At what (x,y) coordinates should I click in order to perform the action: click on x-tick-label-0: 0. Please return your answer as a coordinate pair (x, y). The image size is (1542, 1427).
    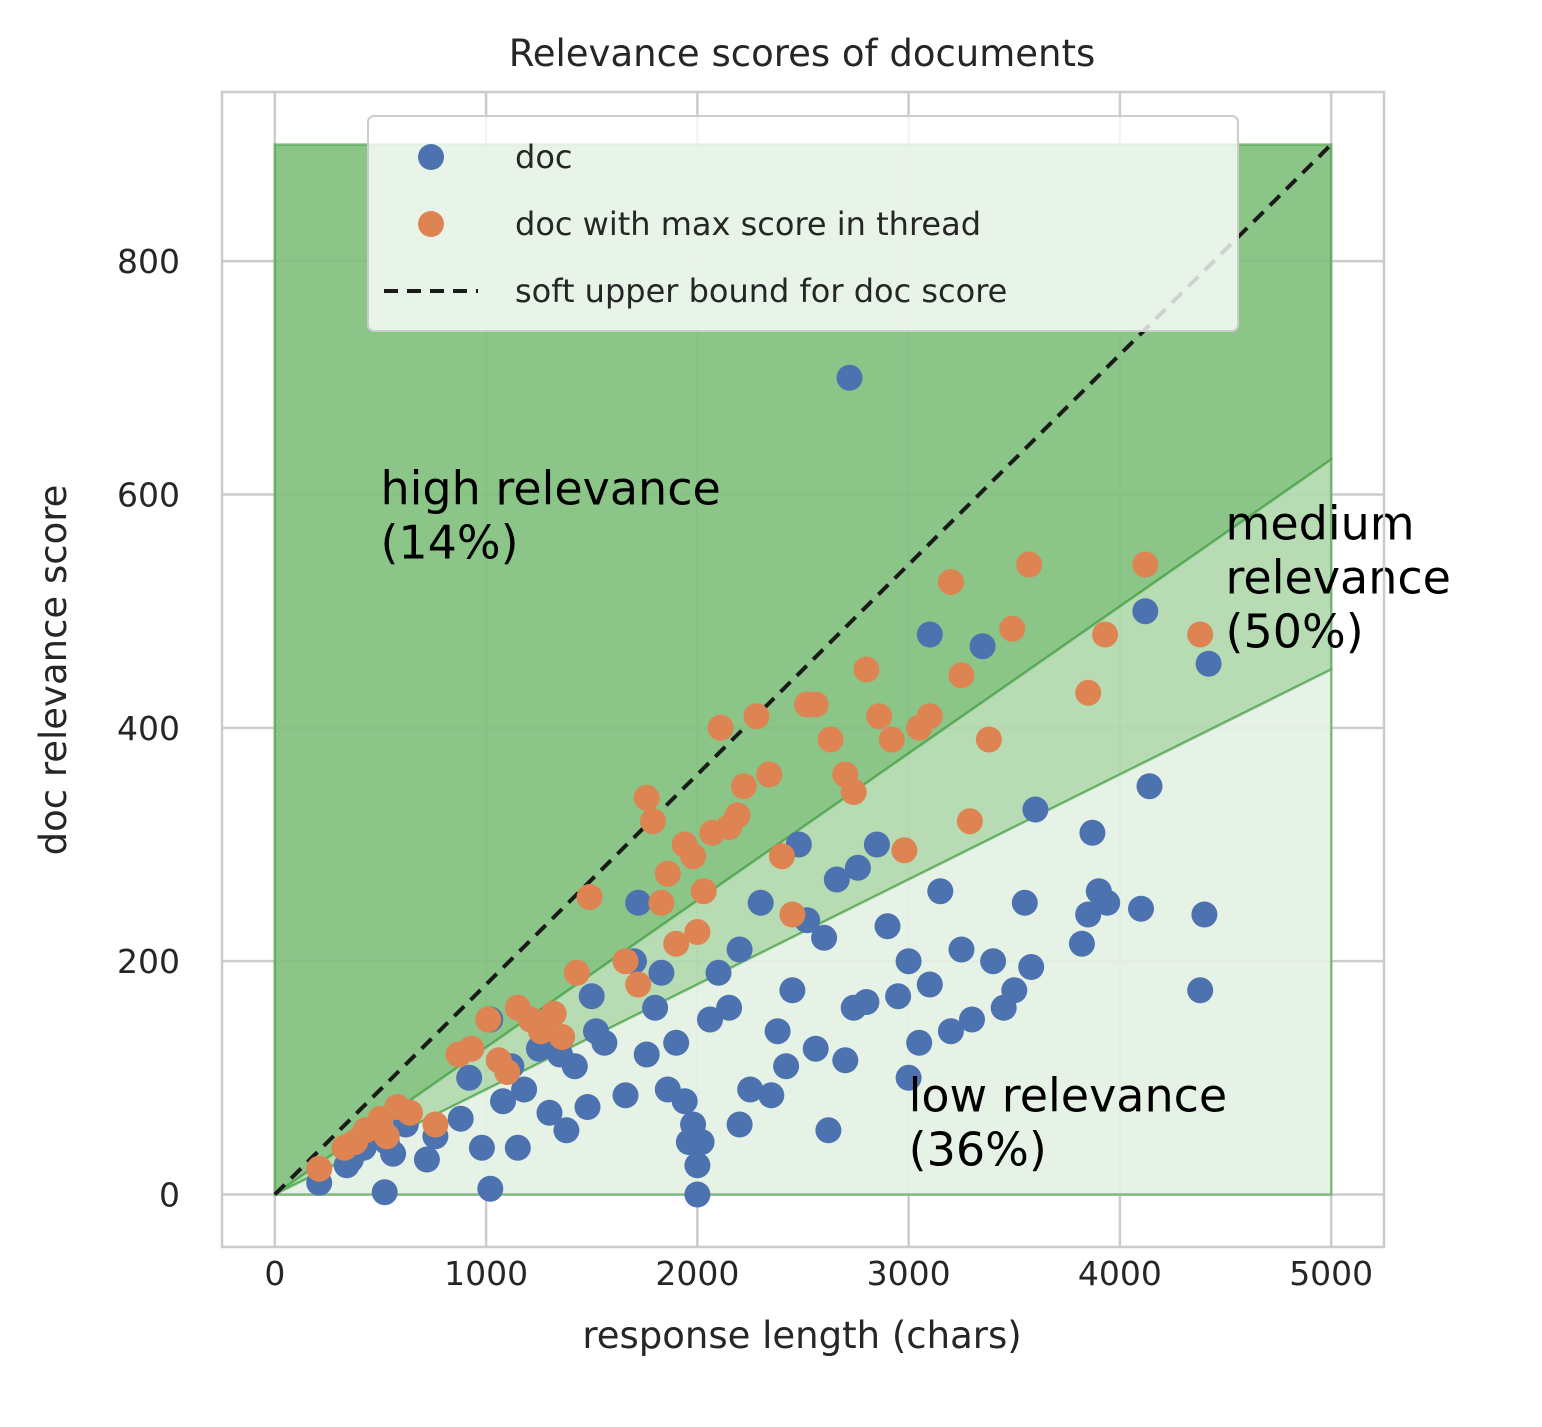
    Looking at the image, I should click on (274, 1273).